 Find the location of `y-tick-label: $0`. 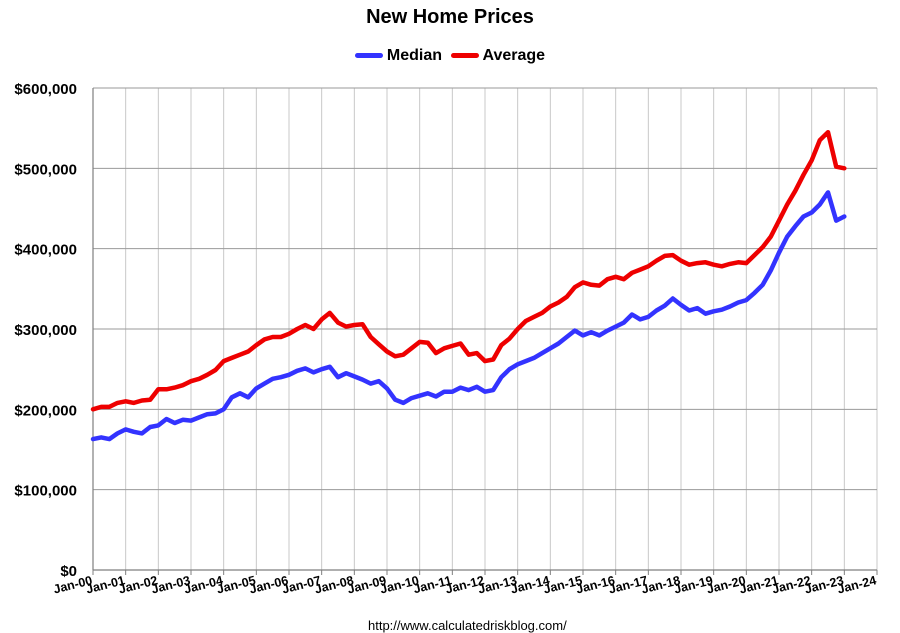

y-tick-label: $0 is located at coordinates (68, 571).